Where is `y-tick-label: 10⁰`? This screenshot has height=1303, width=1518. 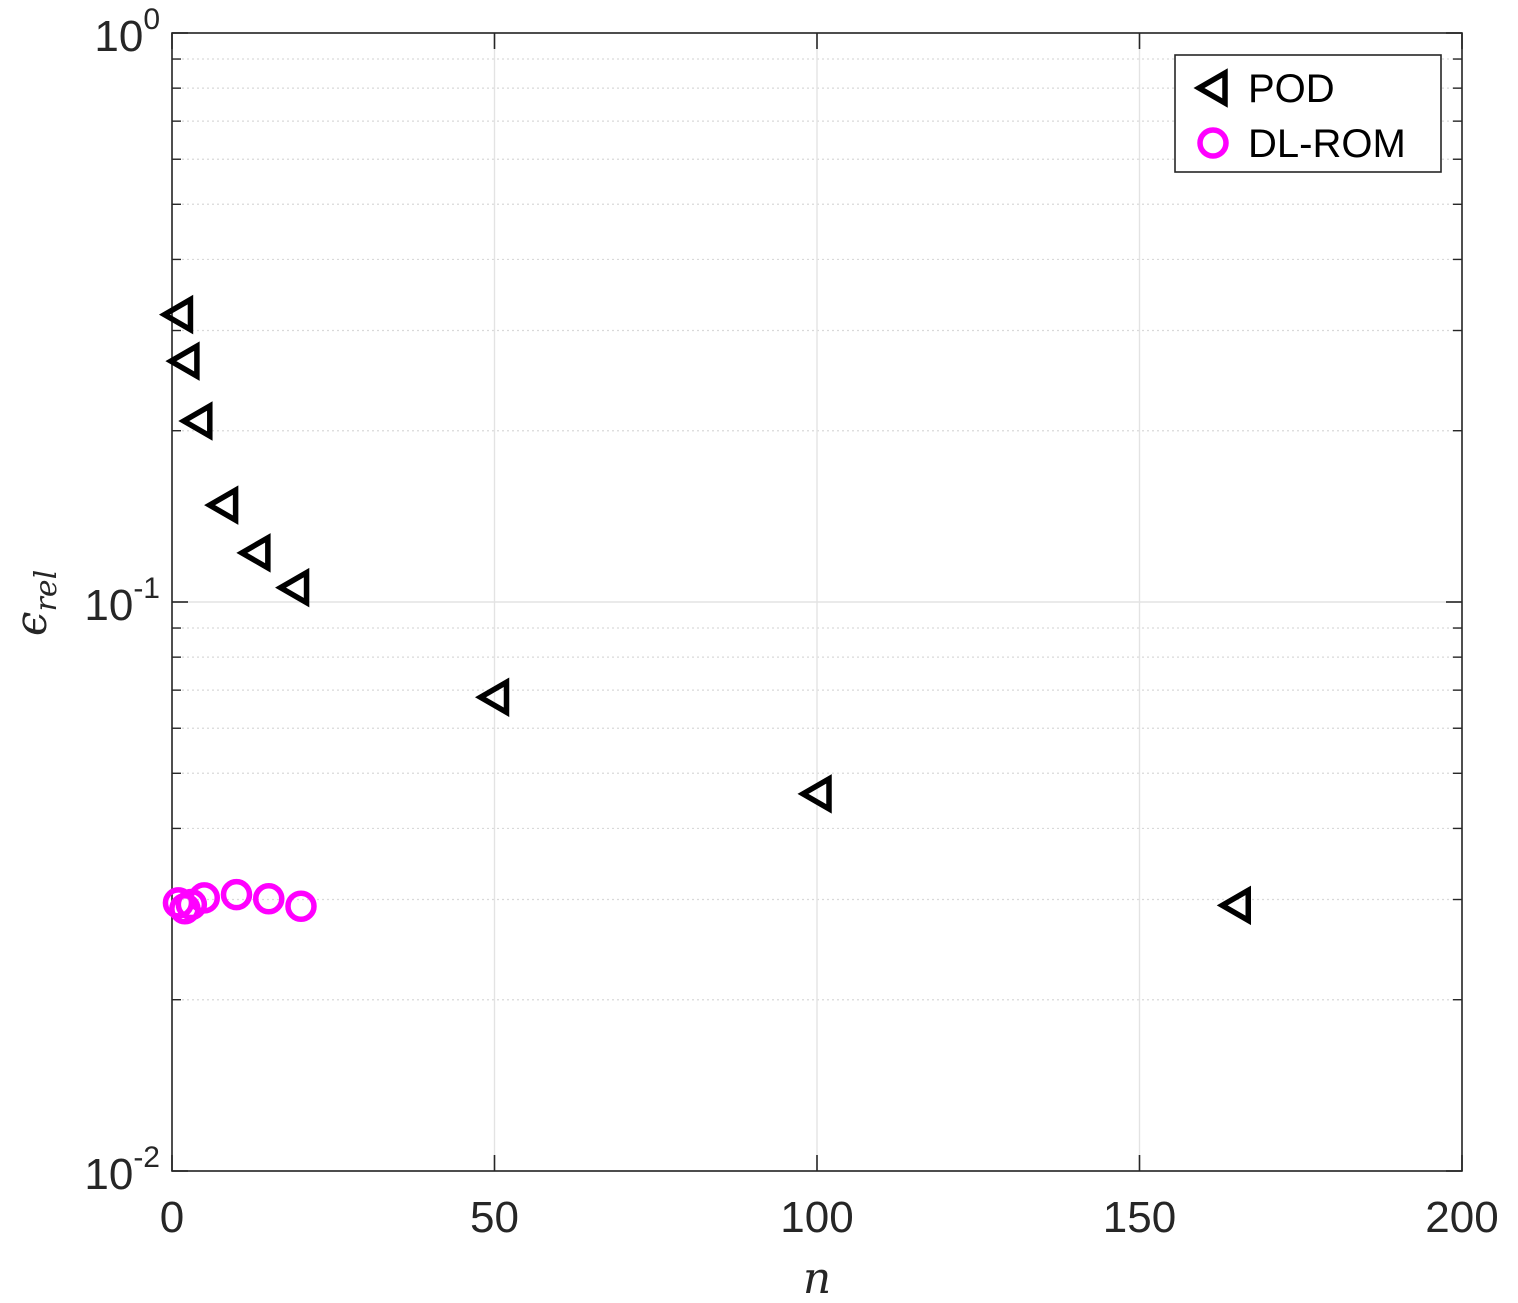 y-tick-label: 10⁰ is located at coordinates (127, 32).